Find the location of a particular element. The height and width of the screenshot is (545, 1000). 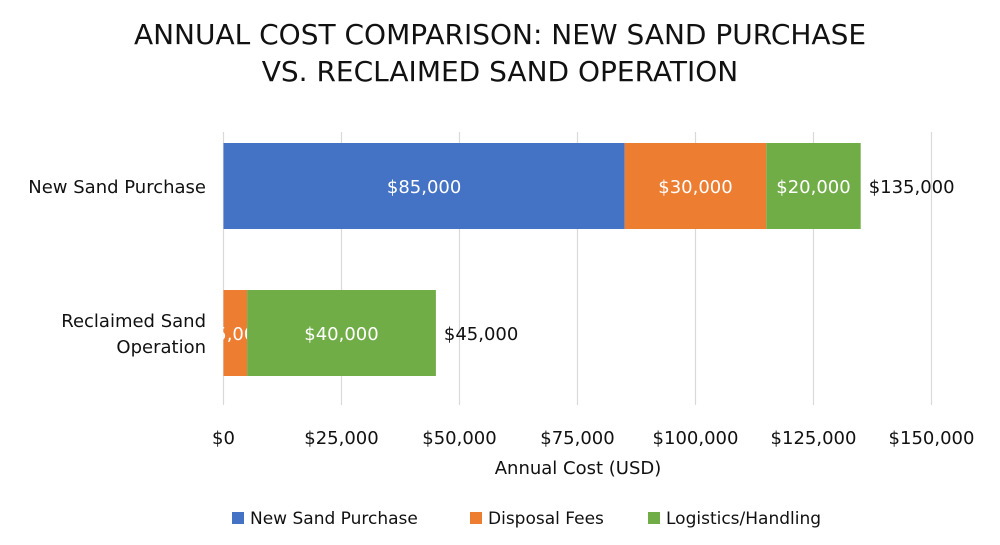

legend-label: Disposal Fees is located at coordinates (546, 519).